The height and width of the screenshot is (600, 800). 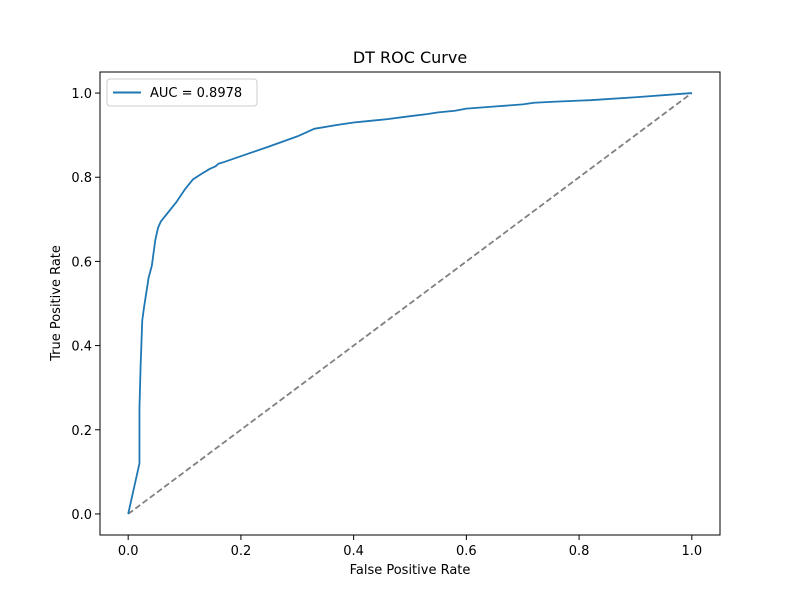 I want to click on y-axis-title: True Positive Rate, so click(x=56, y=303).